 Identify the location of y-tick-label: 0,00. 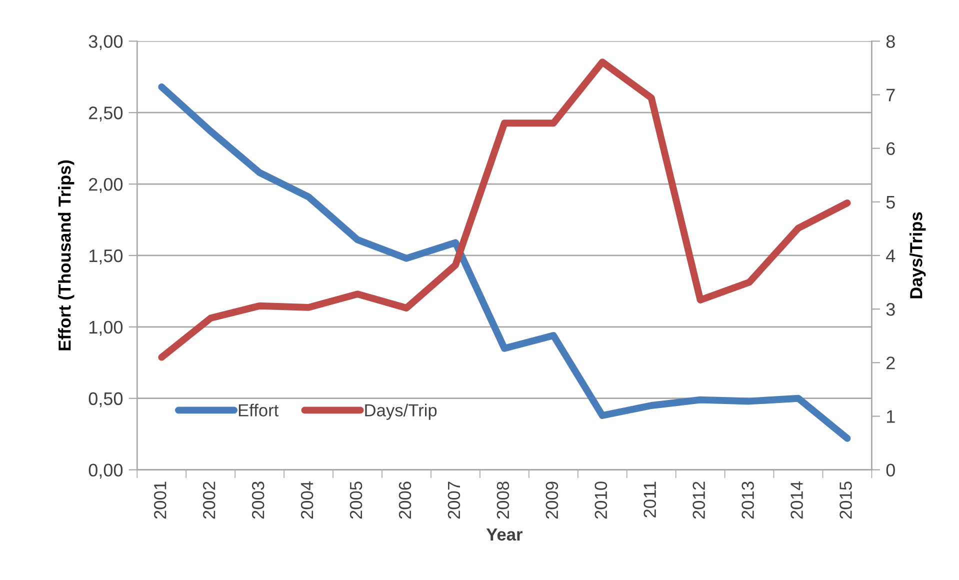
(105, 471).